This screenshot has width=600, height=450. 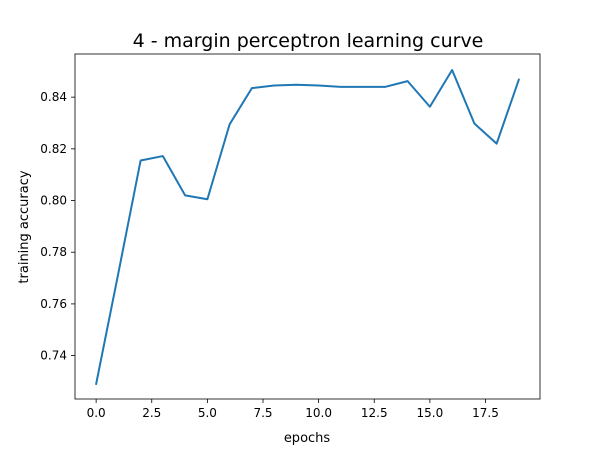 I want to click on x-tick-label: 10.0, so click(x=318, y=413).